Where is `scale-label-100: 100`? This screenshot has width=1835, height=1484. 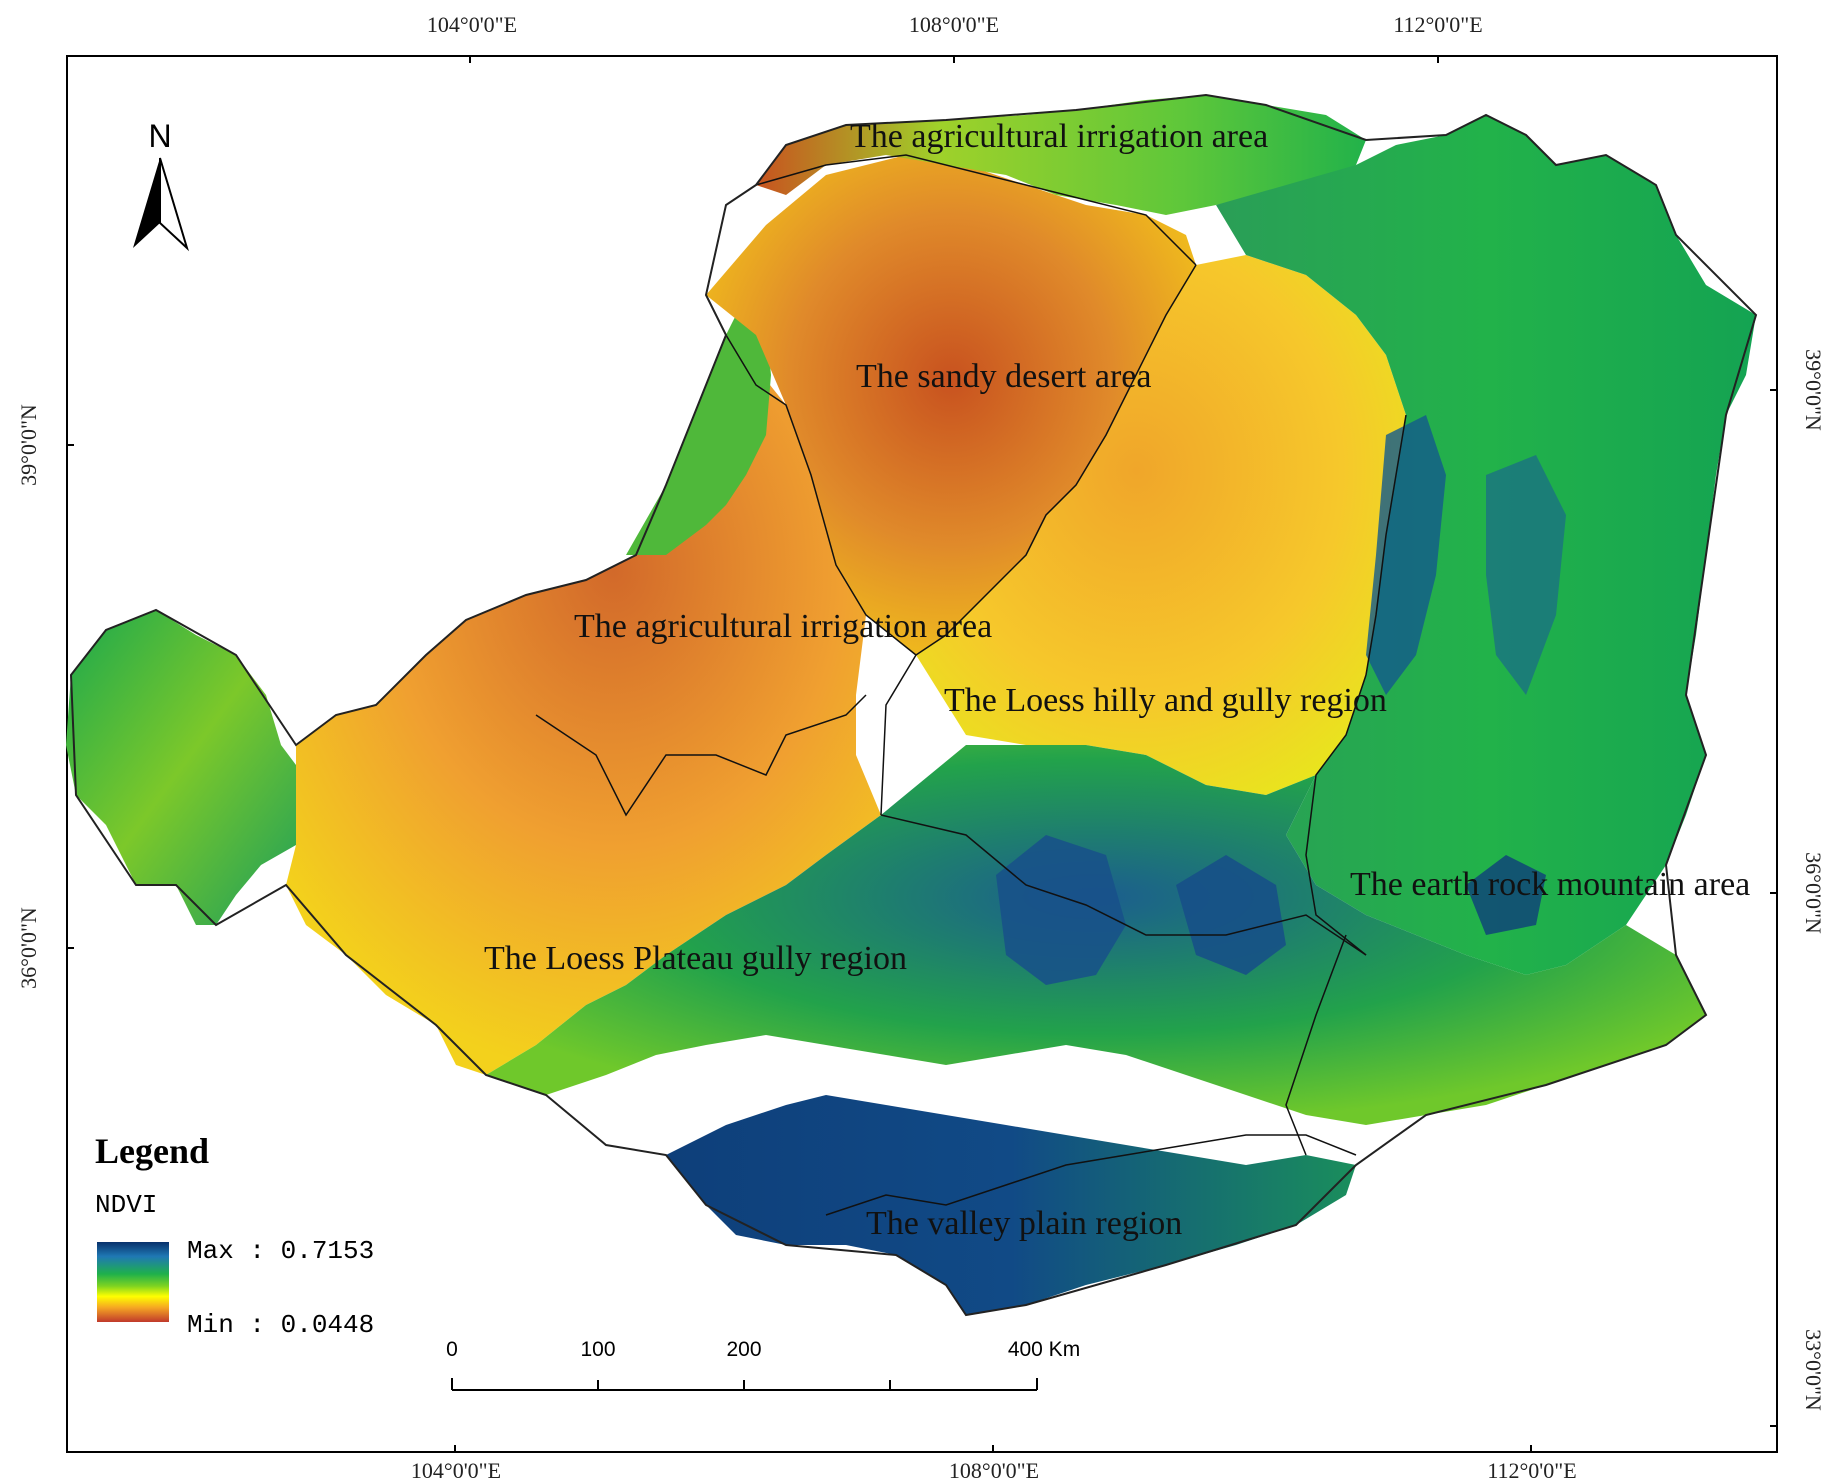 scale-label-100: 100 is located at coordinates (598, 1349).